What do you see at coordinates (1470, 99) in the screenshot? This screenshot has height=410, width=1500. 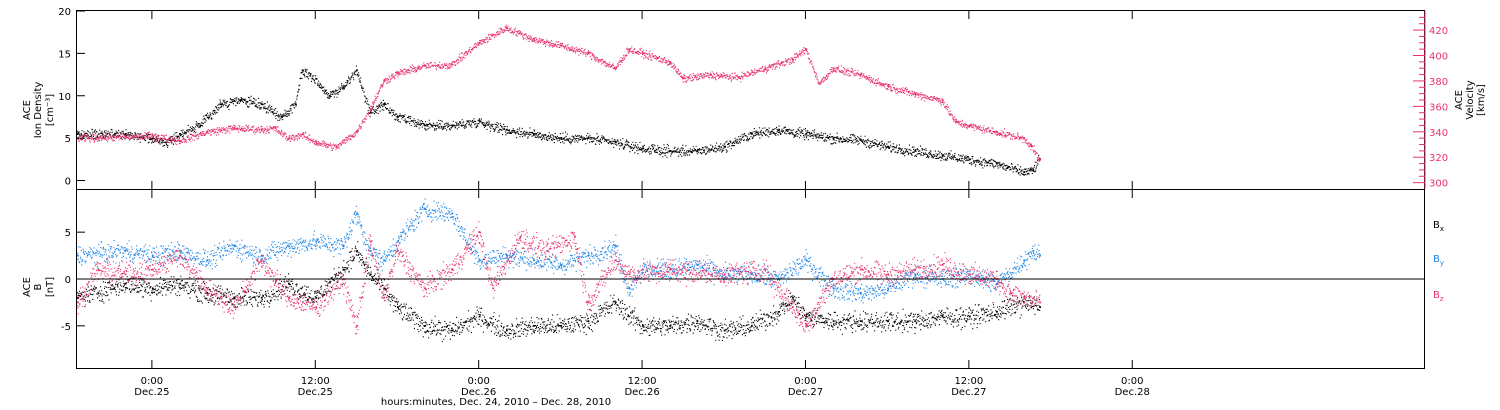 I see `velocity-axis-label-line2: Velocity` at bounding box center [1470, 99].